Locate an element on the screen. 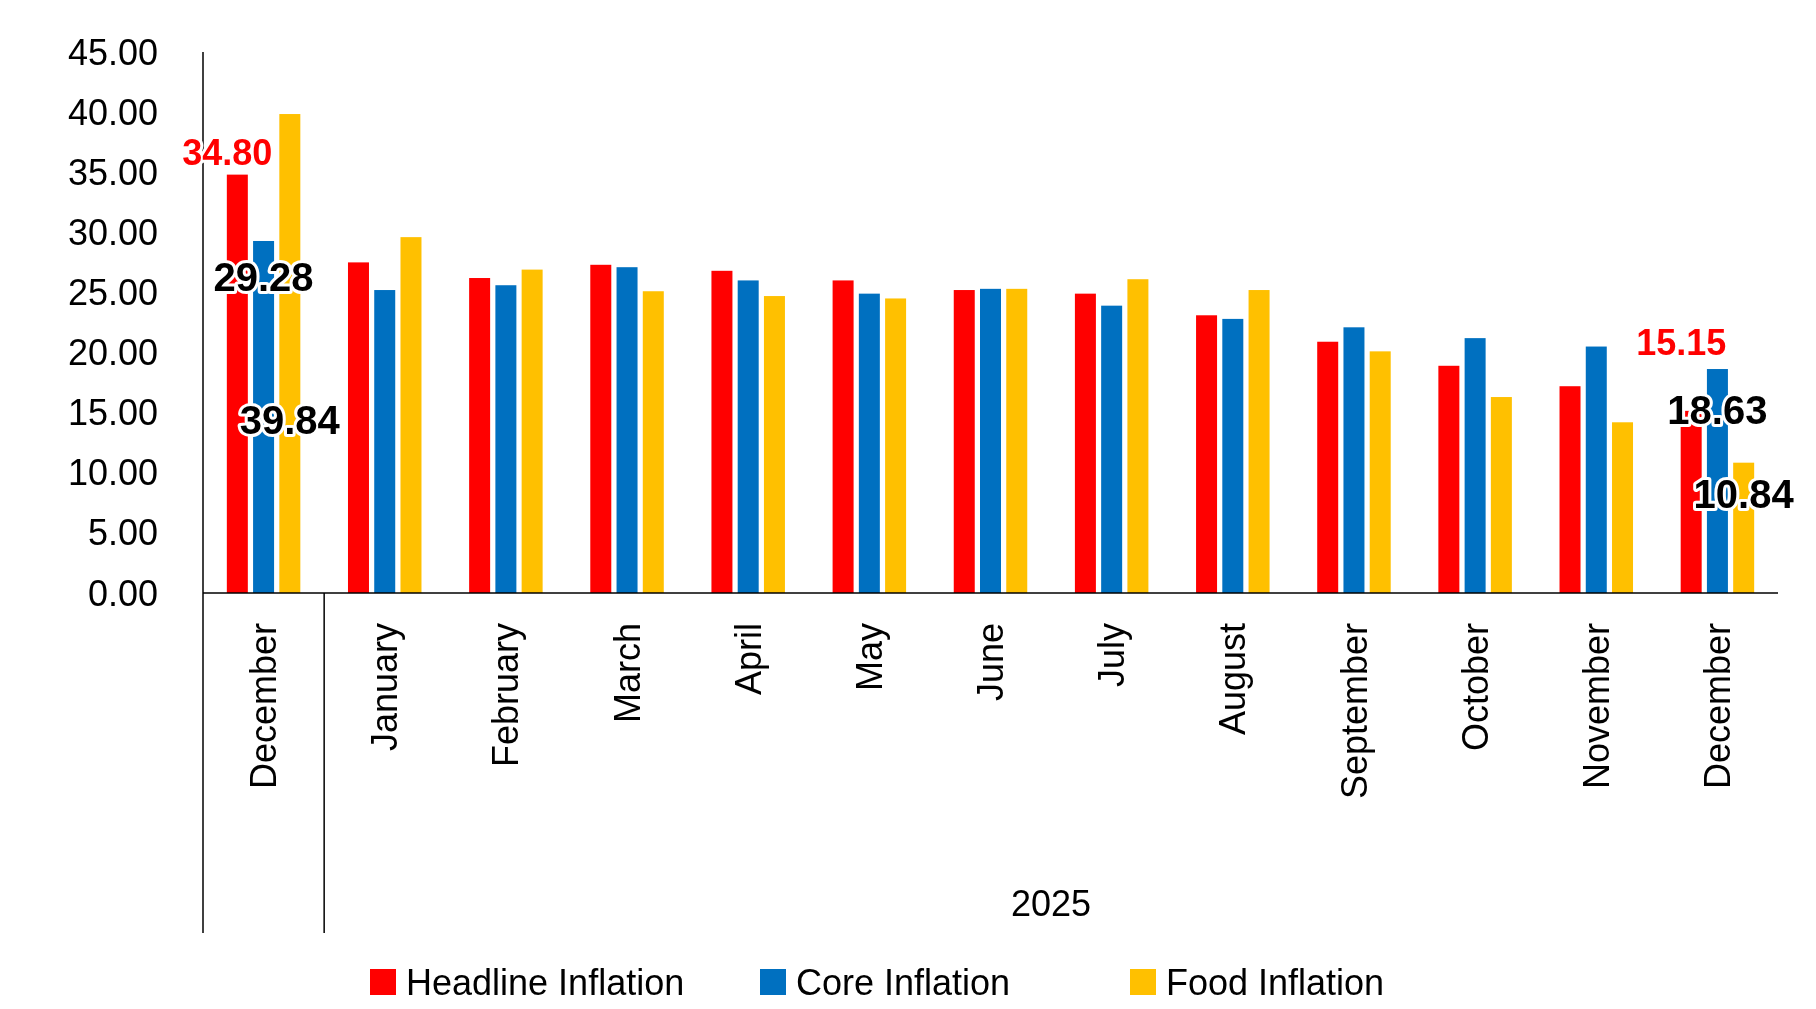 Image resolution: width=1816 pixels, height=1009 pixels. legend-label: Headline Inflation is located at coordinates (545, 982).